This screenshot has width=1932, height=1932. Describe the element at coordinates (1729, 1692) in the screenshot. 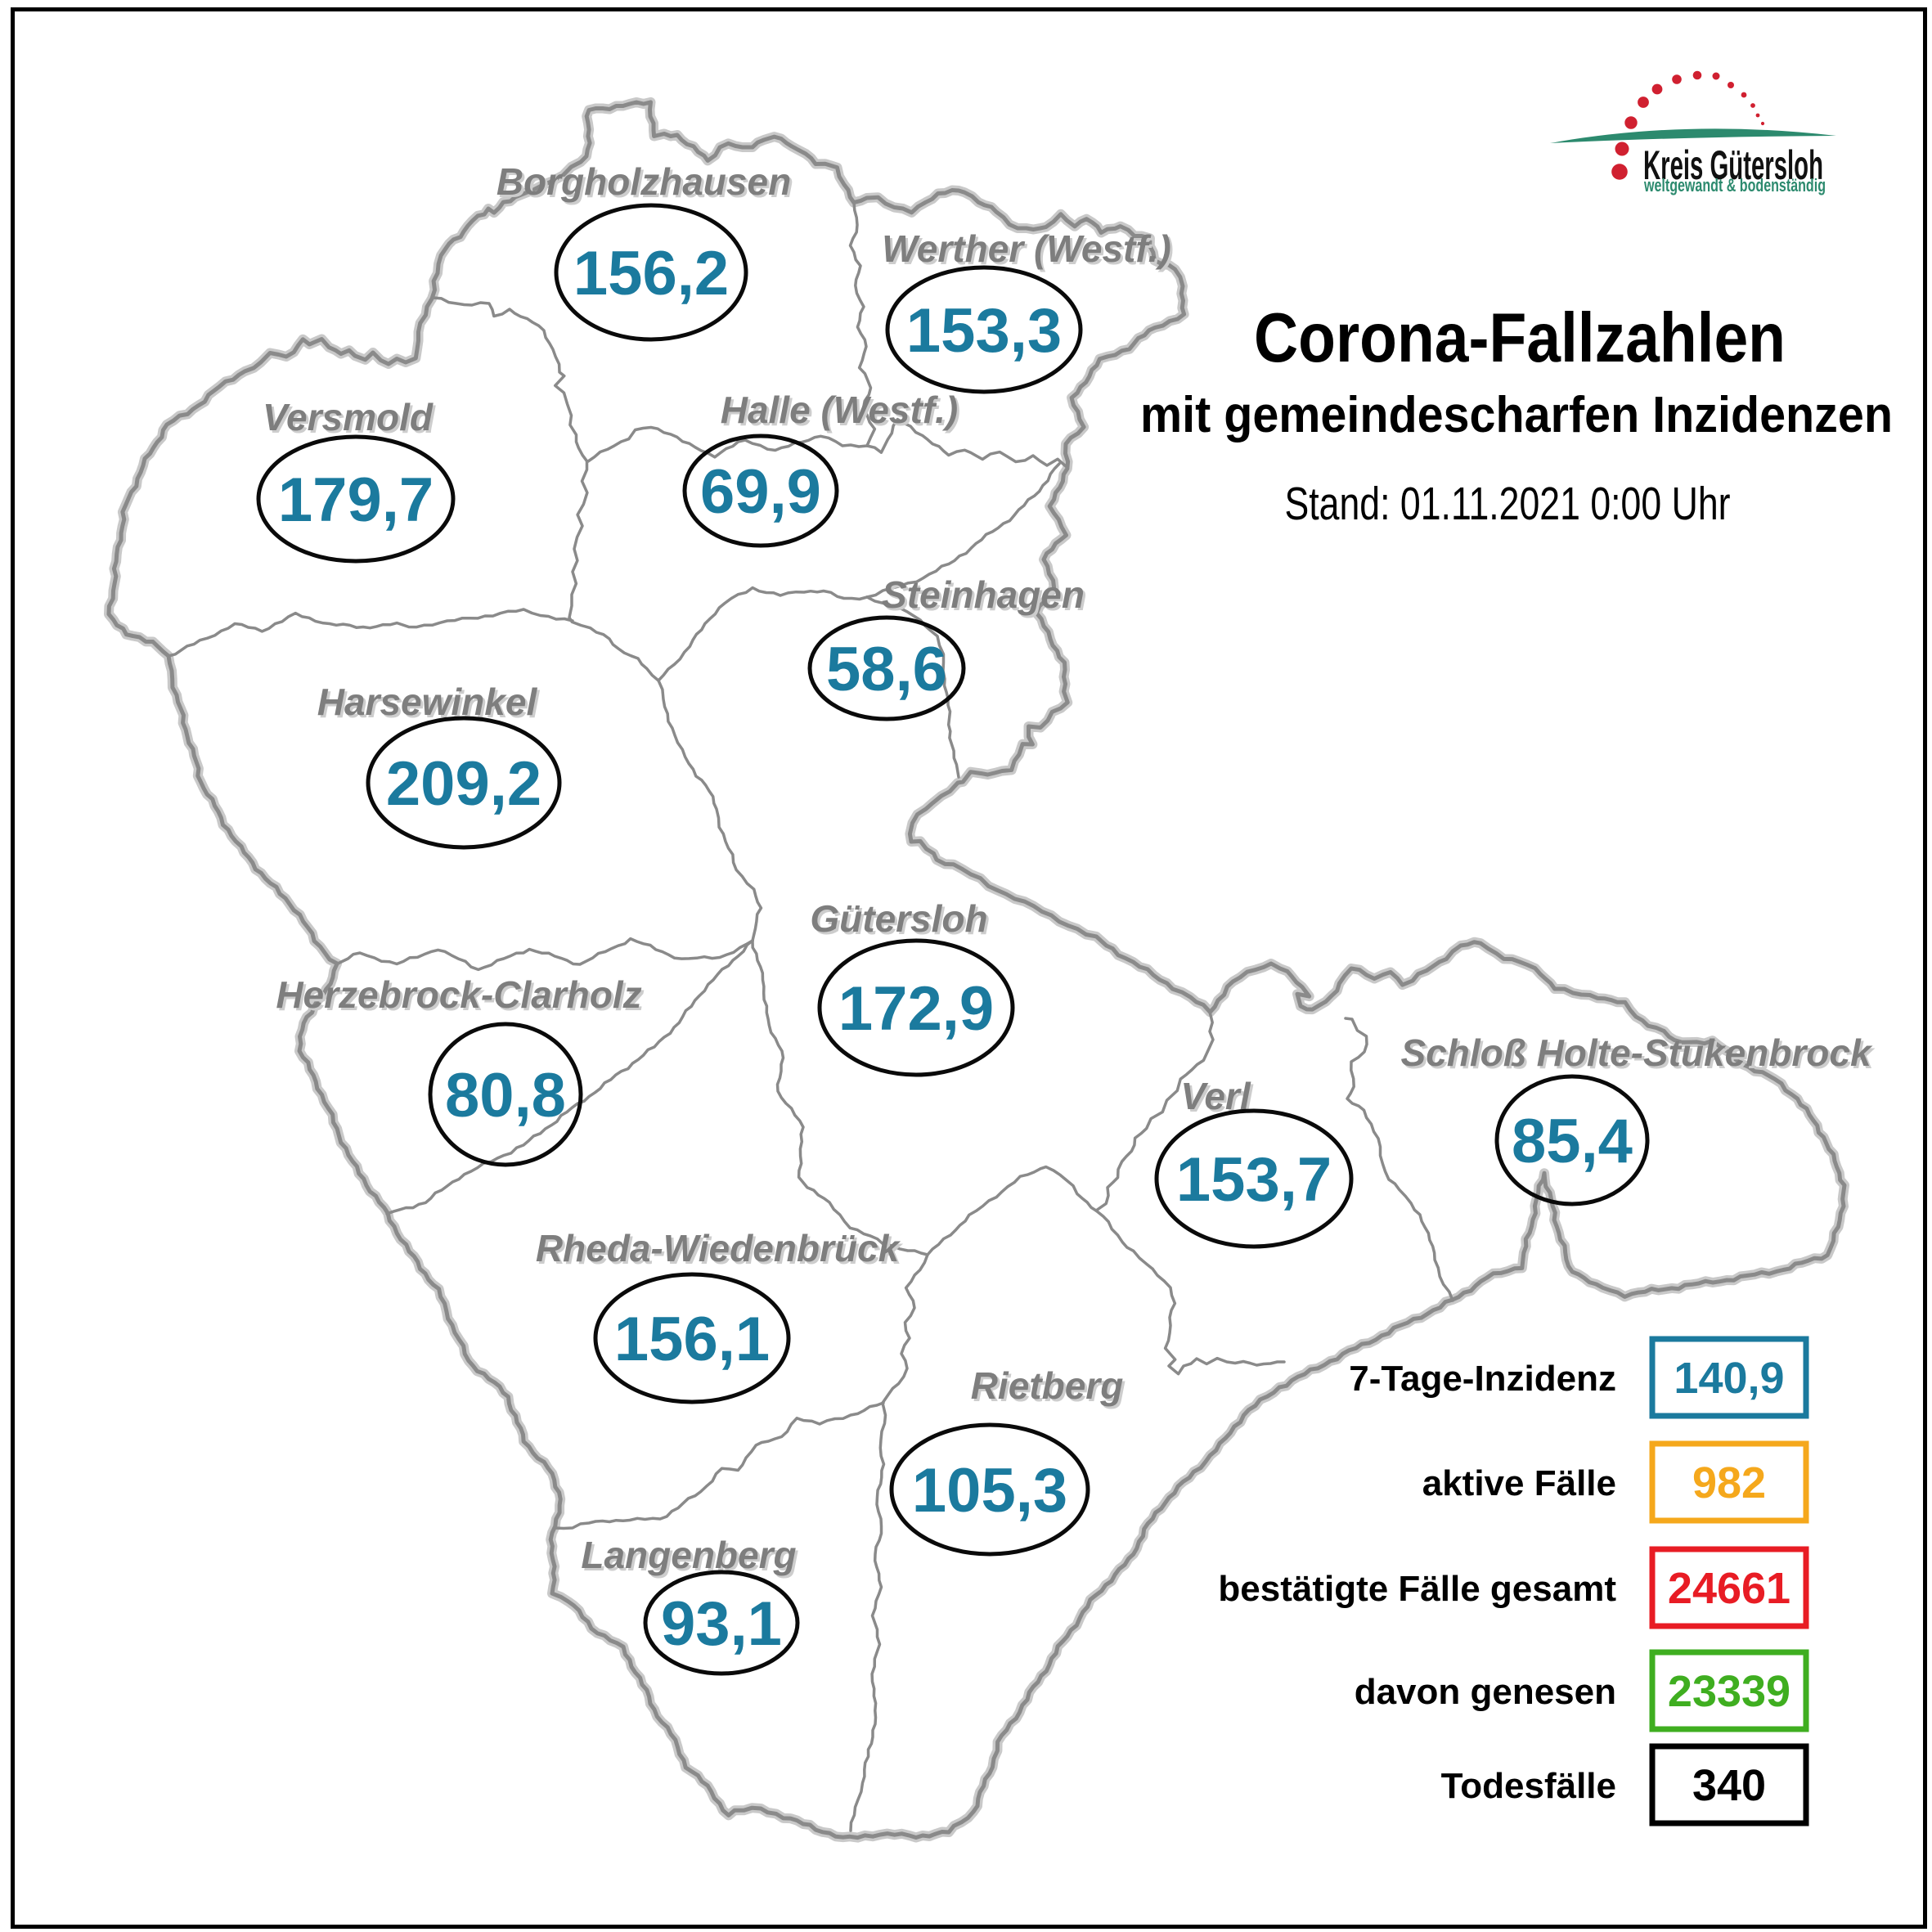

I see `svg-text: 23339` at that location.